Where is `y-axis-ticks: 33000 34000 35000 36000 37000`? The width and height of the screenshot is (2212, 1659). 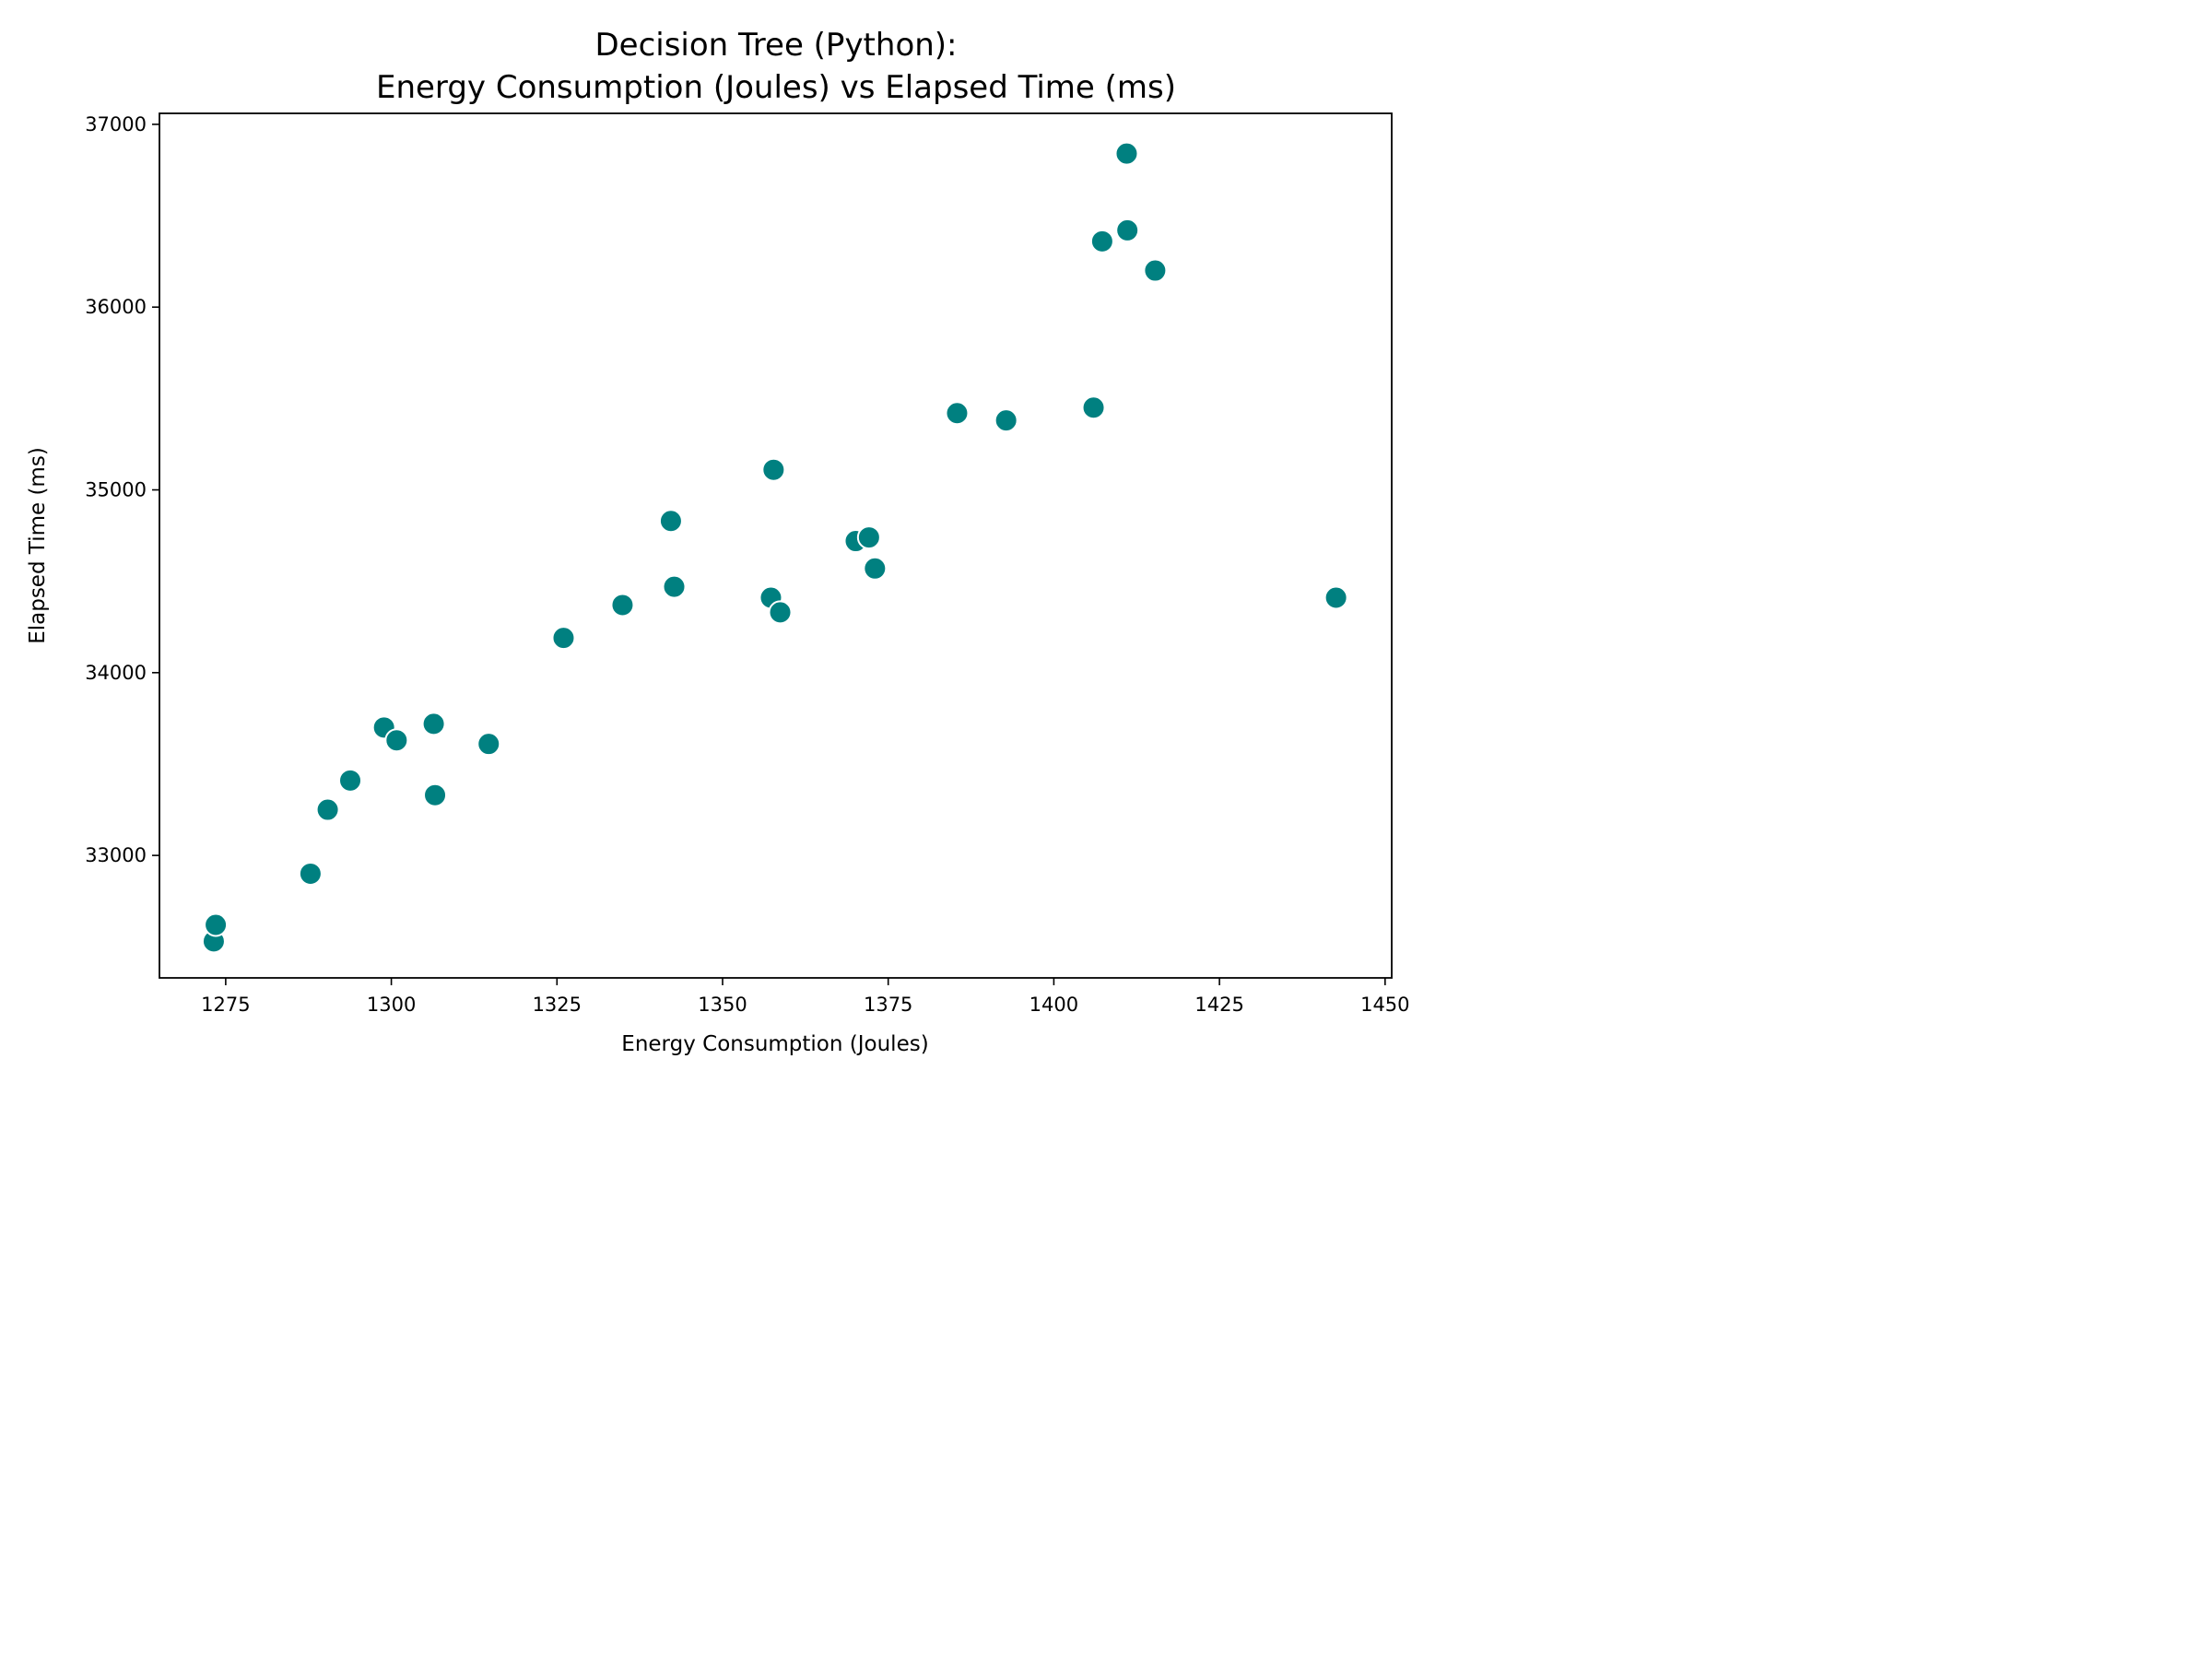 y-axis-ticks: 33000 34000 35000 36000 37000 is located at coordinates (122, 489).